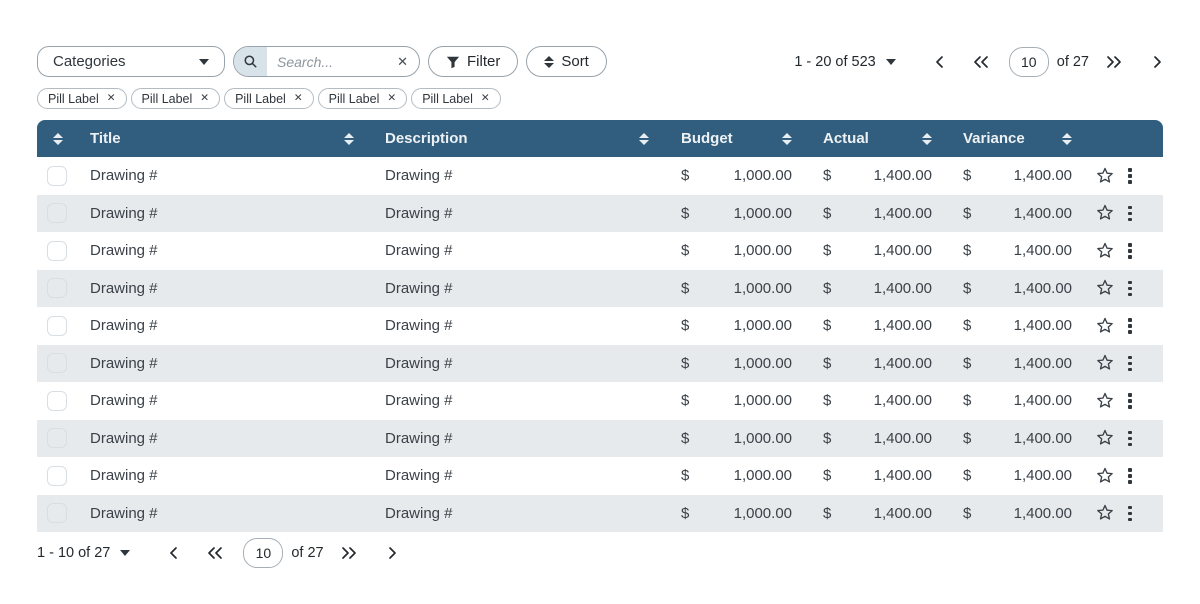 This screenshot has width=1200, height=604. I want to click on column-header-actual: Actual, so click(881, 138).